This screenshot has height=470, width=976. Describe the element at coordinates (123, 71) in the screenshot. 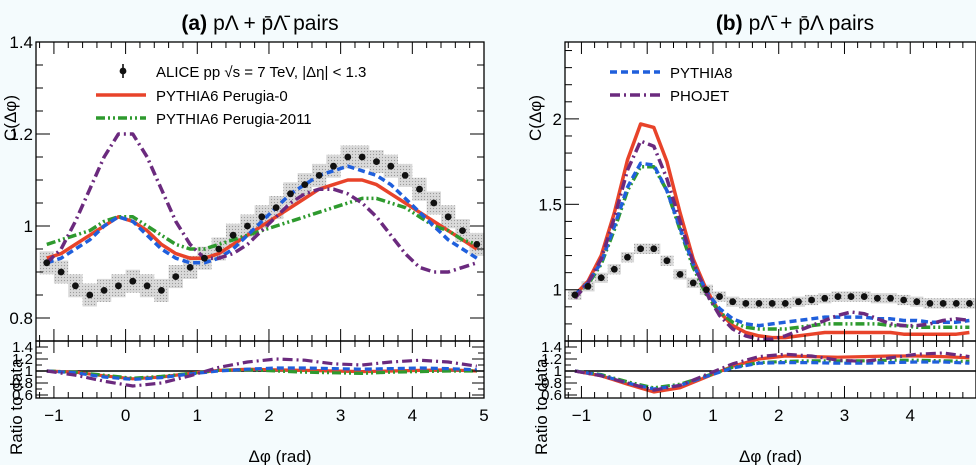

I see `legend-data-marker` at that location.